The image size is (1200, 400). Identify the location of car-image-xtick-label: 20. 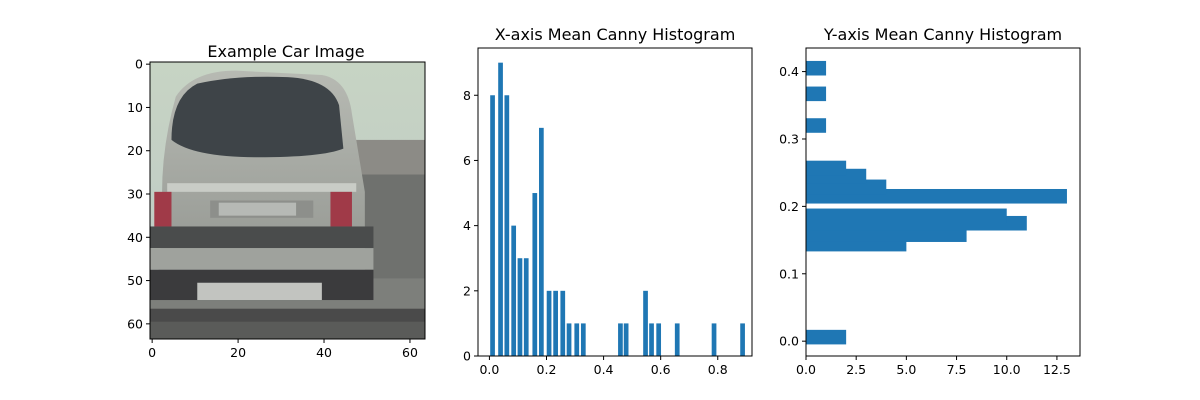
(238, 352).